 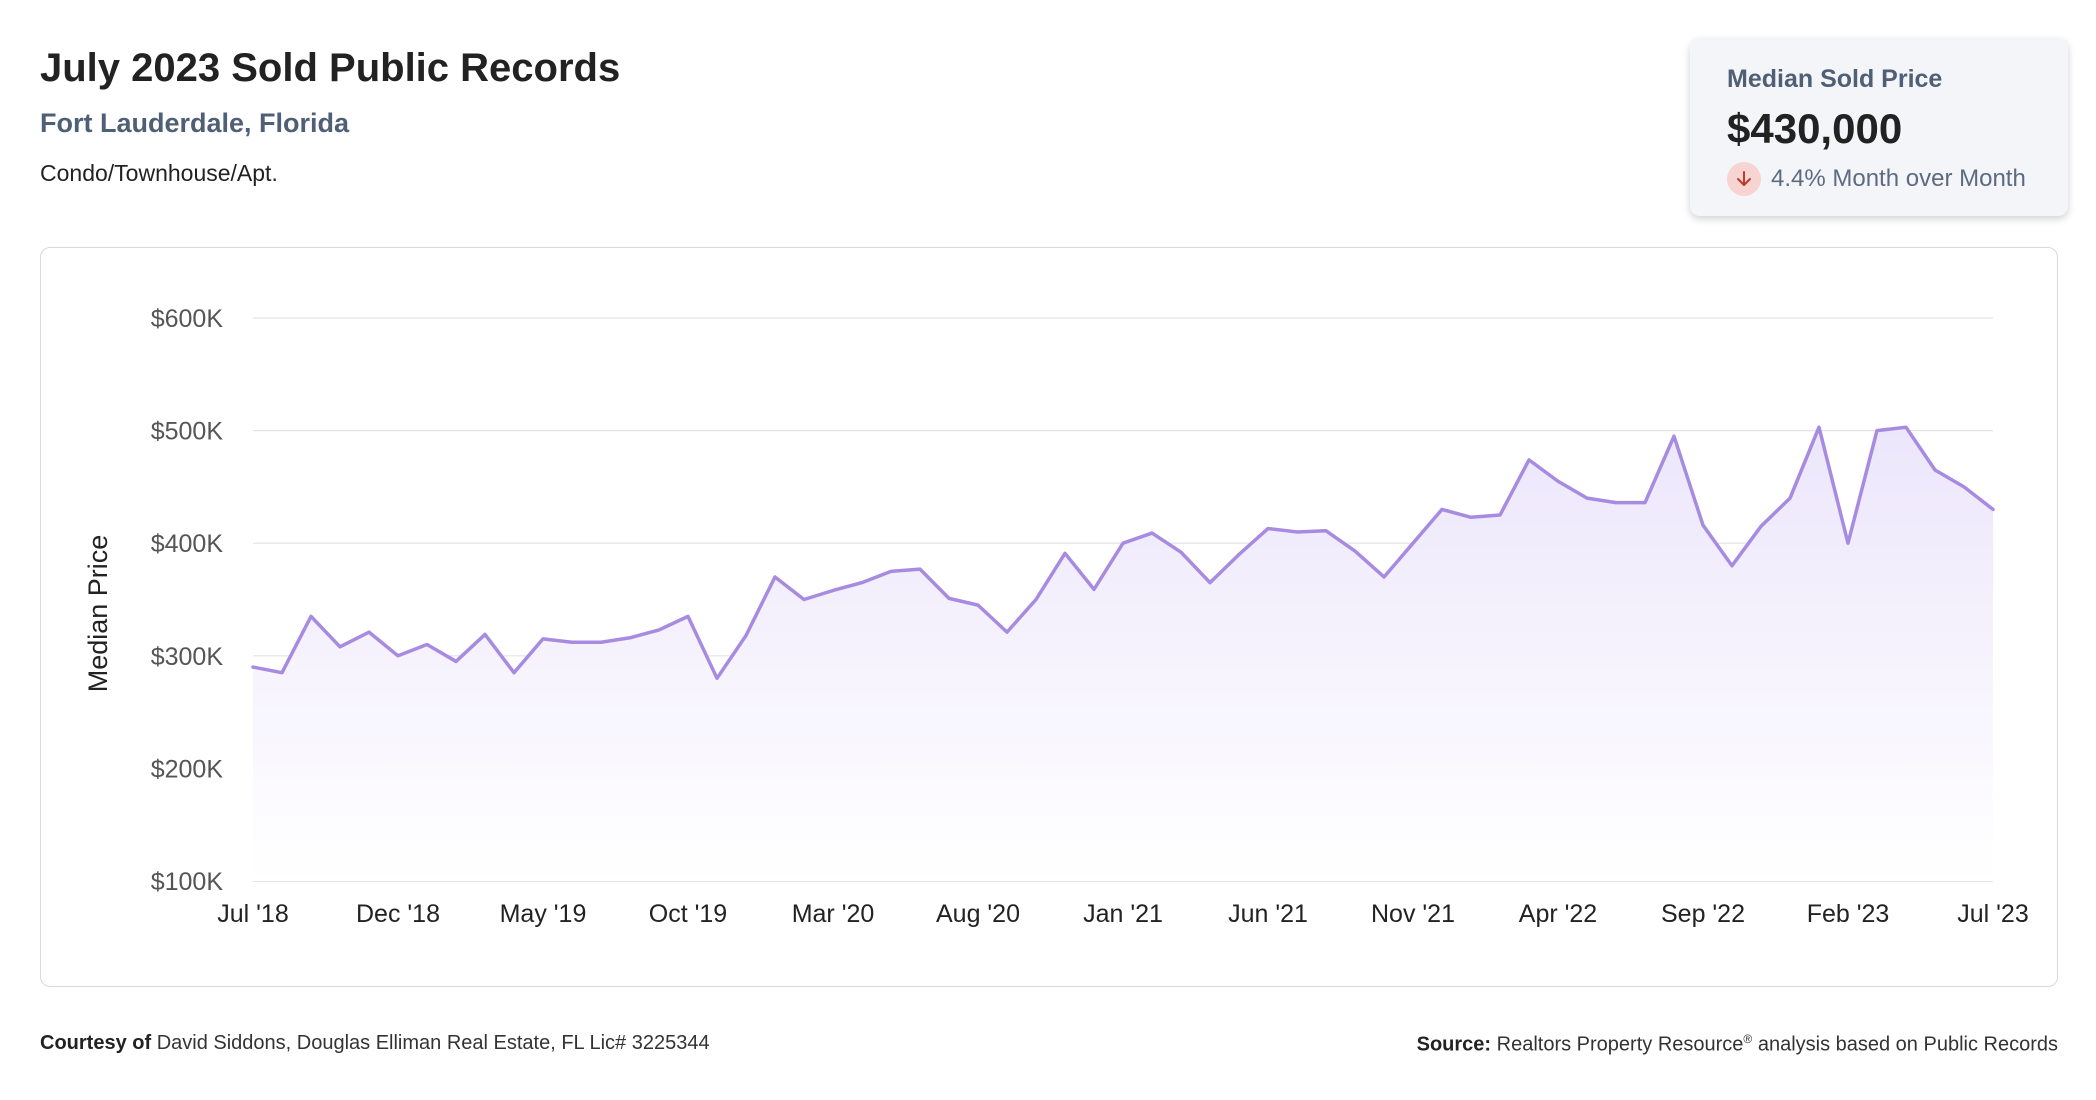 I want to click on courtesy-label: Courtesy of, so click(x=96, y=1043).